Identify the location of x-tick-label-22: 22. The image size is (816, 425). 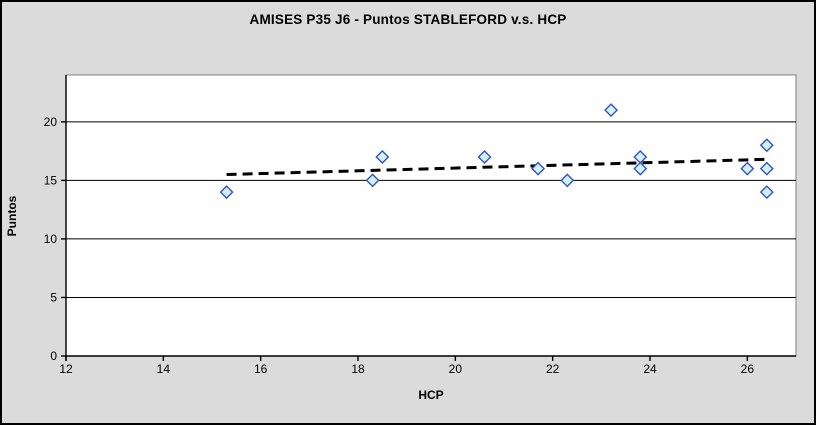
(553, 369).